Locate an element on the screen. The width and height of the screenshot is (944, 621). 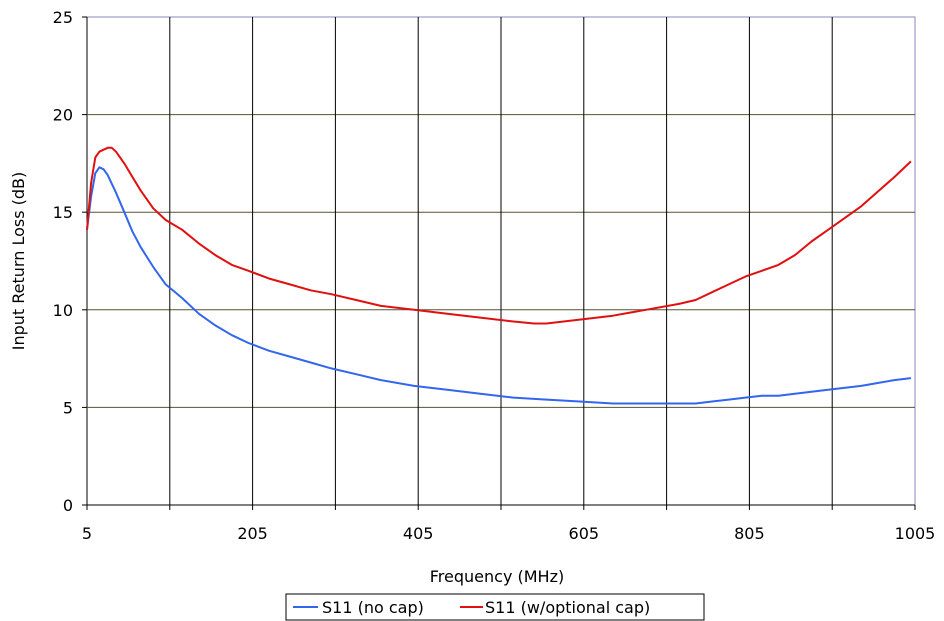
legend: S11 (no cap) S11 (w/optional cap) is located at coordinates (495, 607).